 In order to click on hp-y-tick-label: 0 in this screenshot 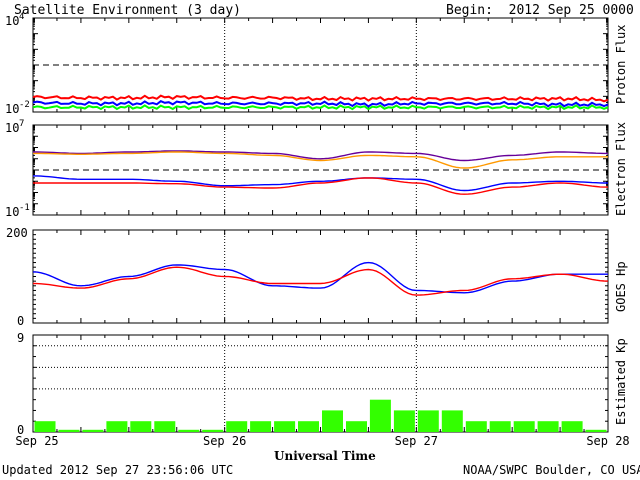, I will do `click(20, 321)`.